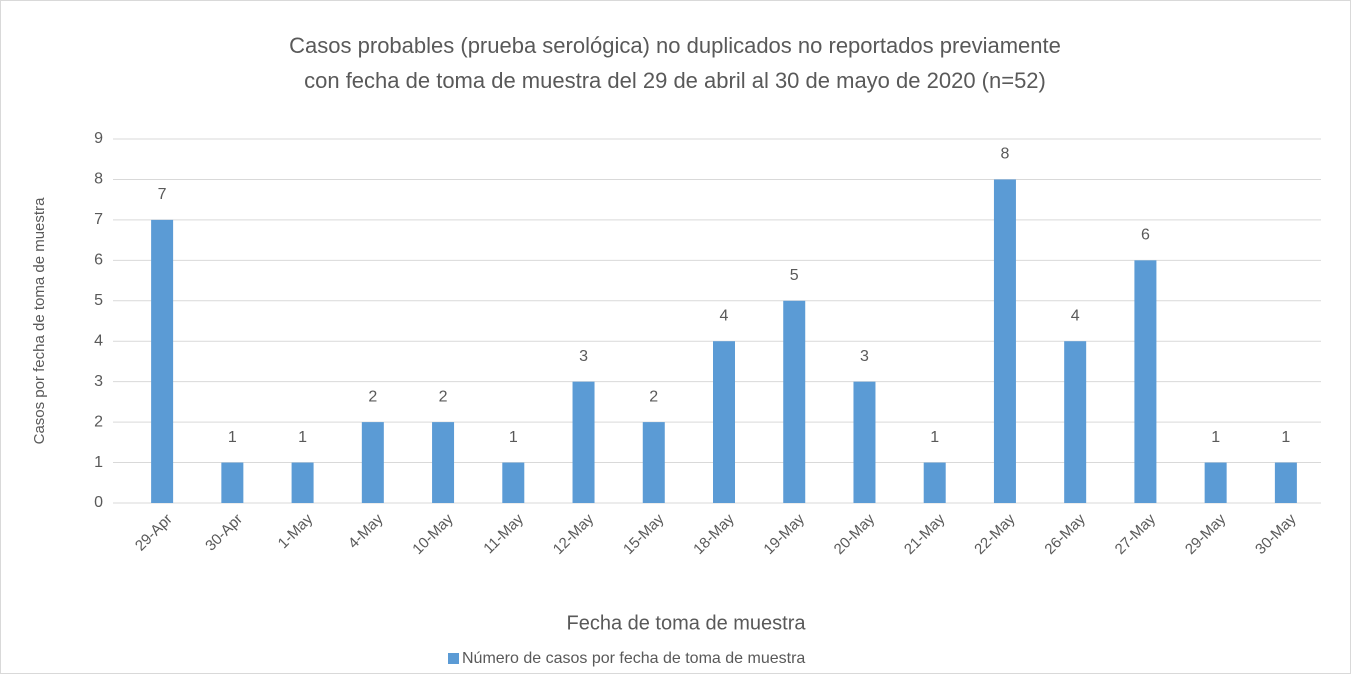 The height and width of the screenshot is (674, 1351). Describe the element at coordinates (98, 179) in the screenshot. I see `y-tick-label: 8` at that location.